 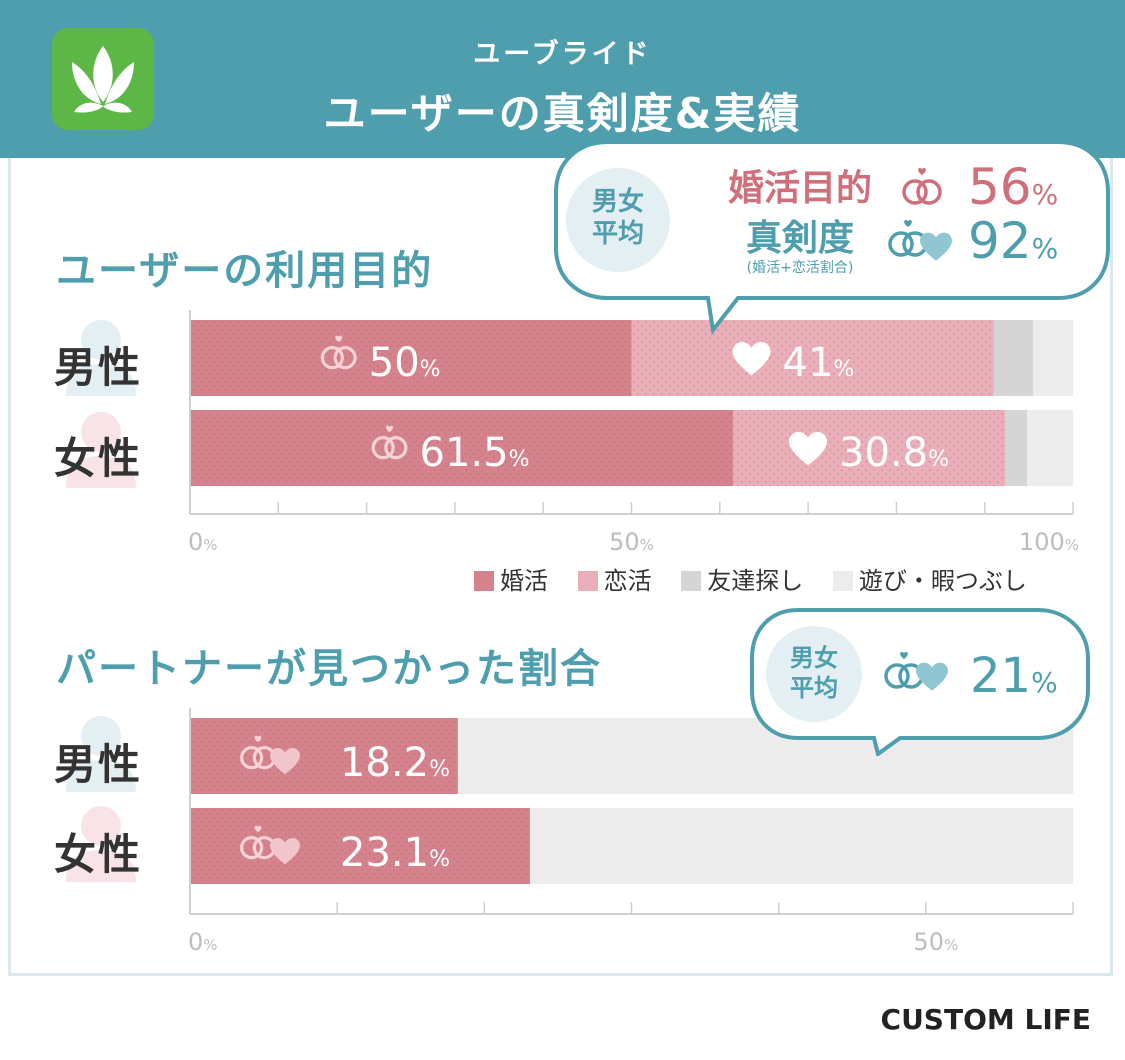 I want to click on legend-label-asobi: 遊び・暇つぶし, so click(x=942, y=581).